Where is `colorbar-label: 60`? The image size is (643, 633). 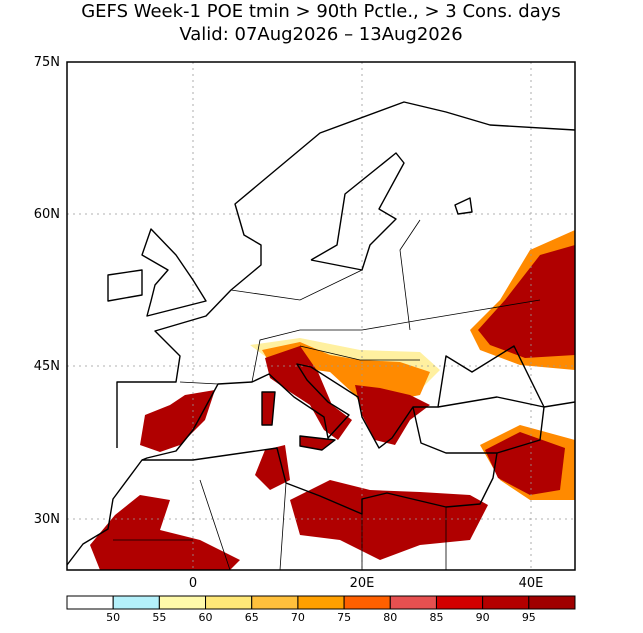
colorbar-label: 60 is located at coordinates (206, 617).